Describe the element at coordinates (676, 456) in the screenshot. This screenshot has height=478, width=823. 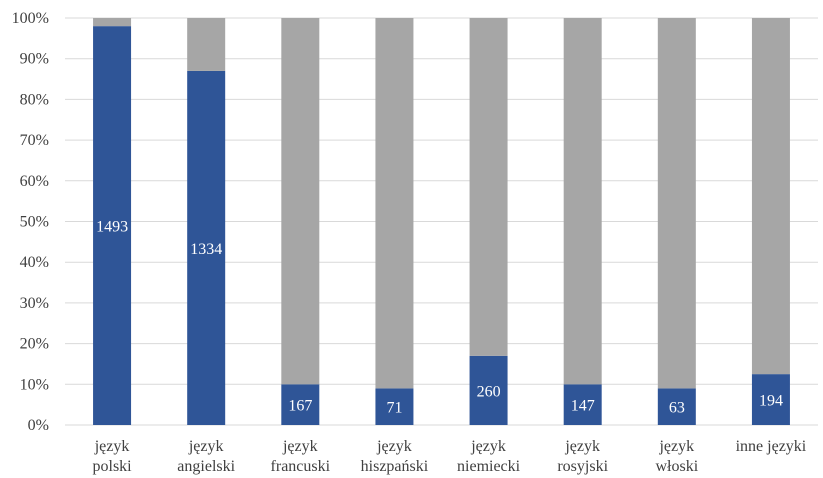
I see `category-label: język włoski` at that location.